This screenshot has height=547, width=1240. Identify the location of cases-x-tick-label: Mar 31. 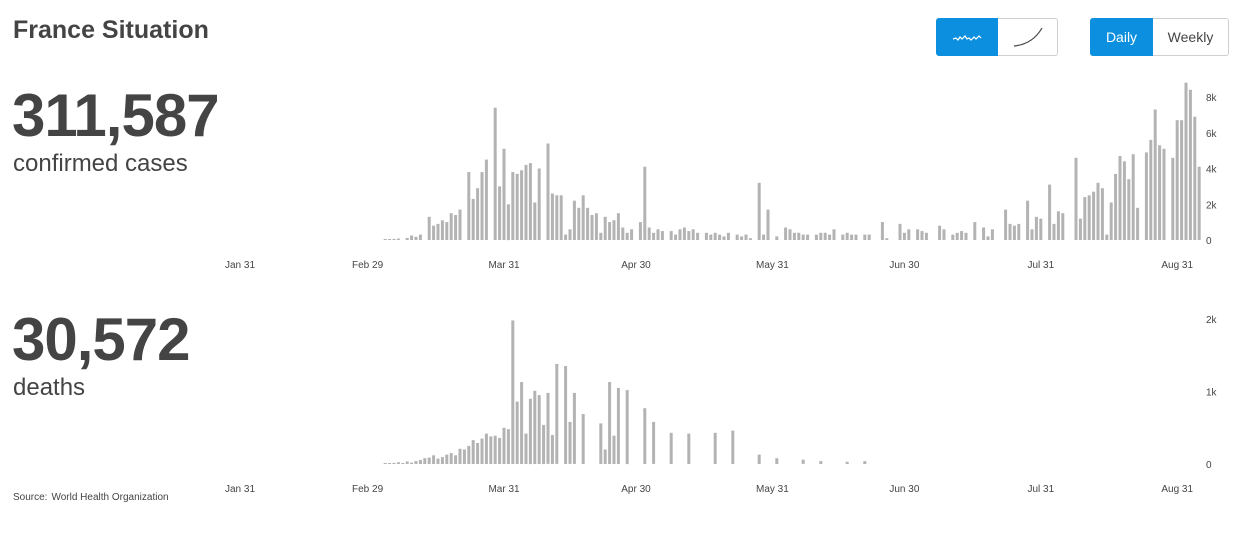
(504, 265).